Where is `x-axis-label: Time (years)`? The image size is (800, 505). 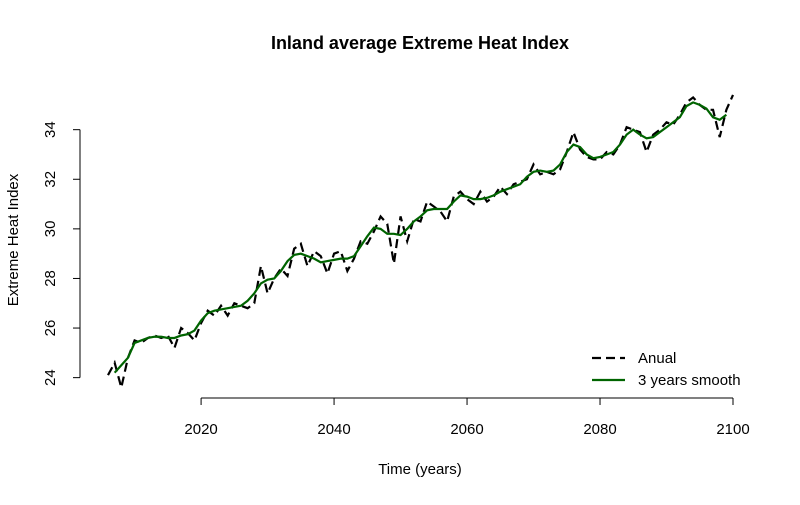
x-axis-label: Time (years) is located at coordinates (420, 469).